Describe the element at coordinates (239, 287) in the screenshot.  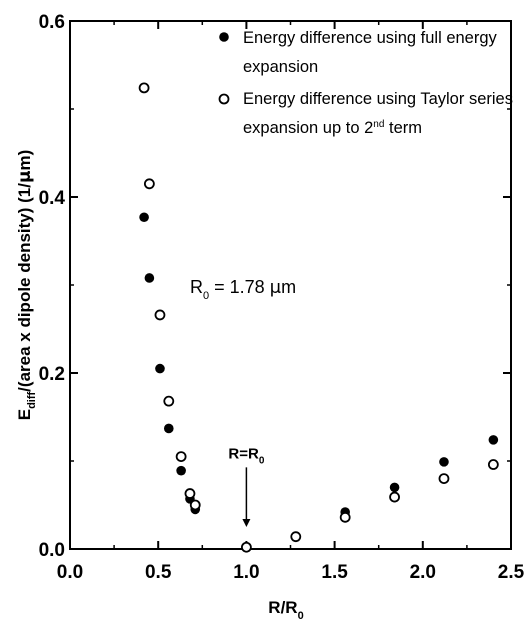
I see `r0-annot-eq: = 1.78` at that location.